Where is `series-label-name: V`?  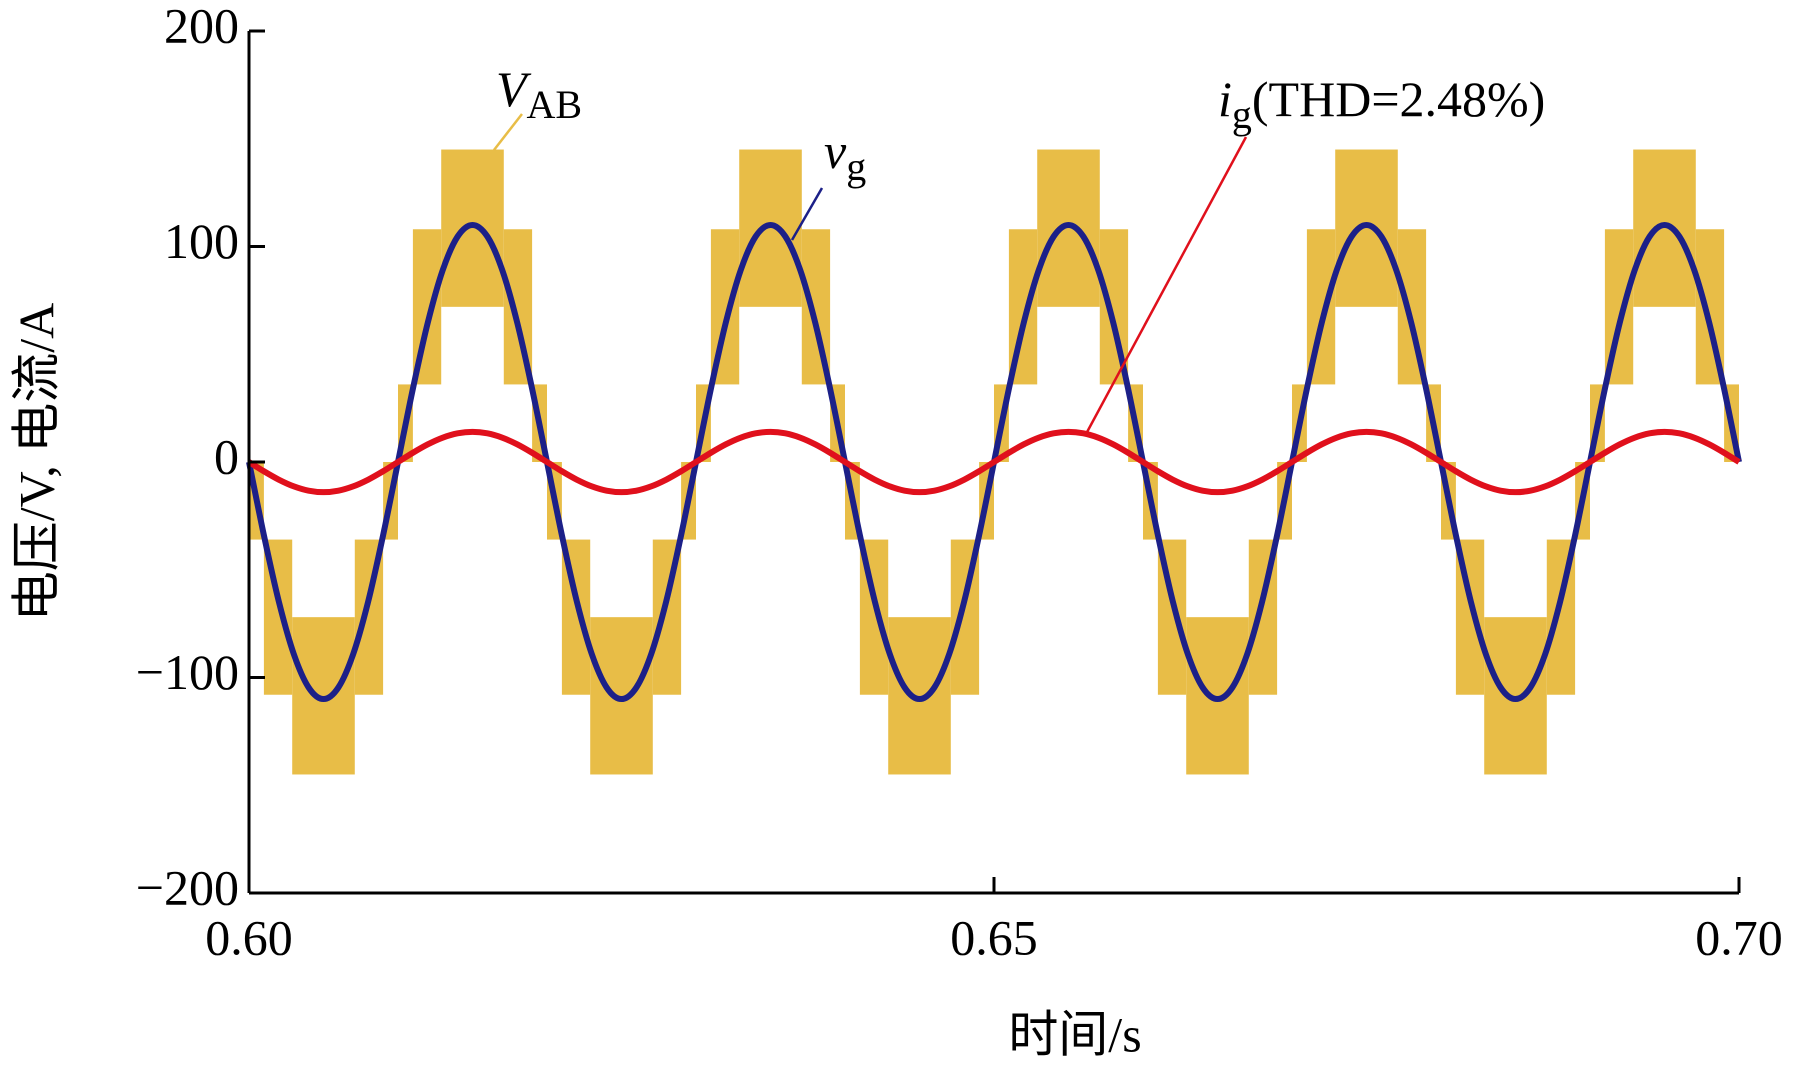 series-label-name: V is located at coordinates (514, 89).